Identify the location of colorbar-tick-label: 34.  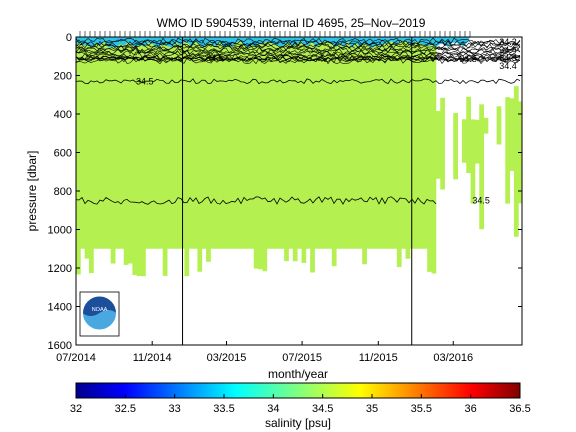
(273, 409).